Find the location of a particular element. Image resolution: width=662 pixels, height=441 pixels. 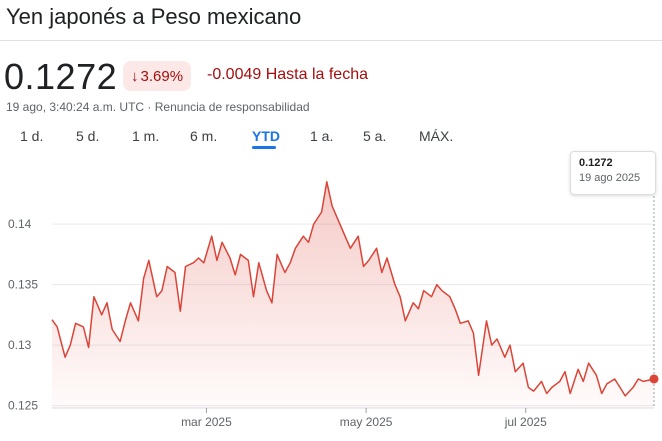

x-tick-label: jul 2025 is located at coordinates (525, 422).